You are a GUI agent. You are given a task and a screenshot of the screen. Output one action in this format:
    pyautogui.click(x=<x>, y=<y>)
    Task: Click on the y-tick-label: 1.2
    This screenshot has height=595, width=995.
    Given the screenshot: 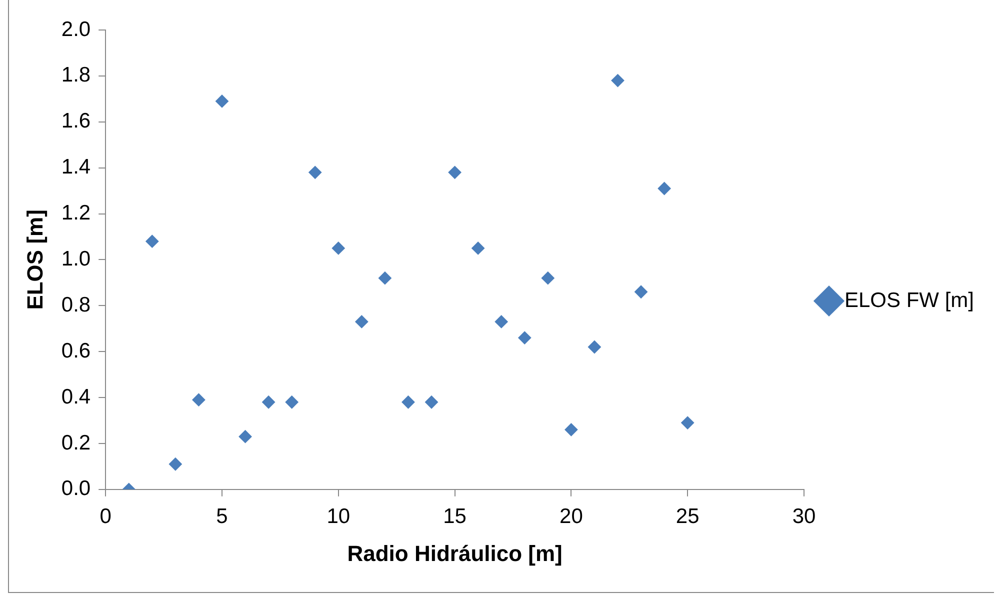 What is the action you would take?
    pyautogui.click(x=76, y=213)
    